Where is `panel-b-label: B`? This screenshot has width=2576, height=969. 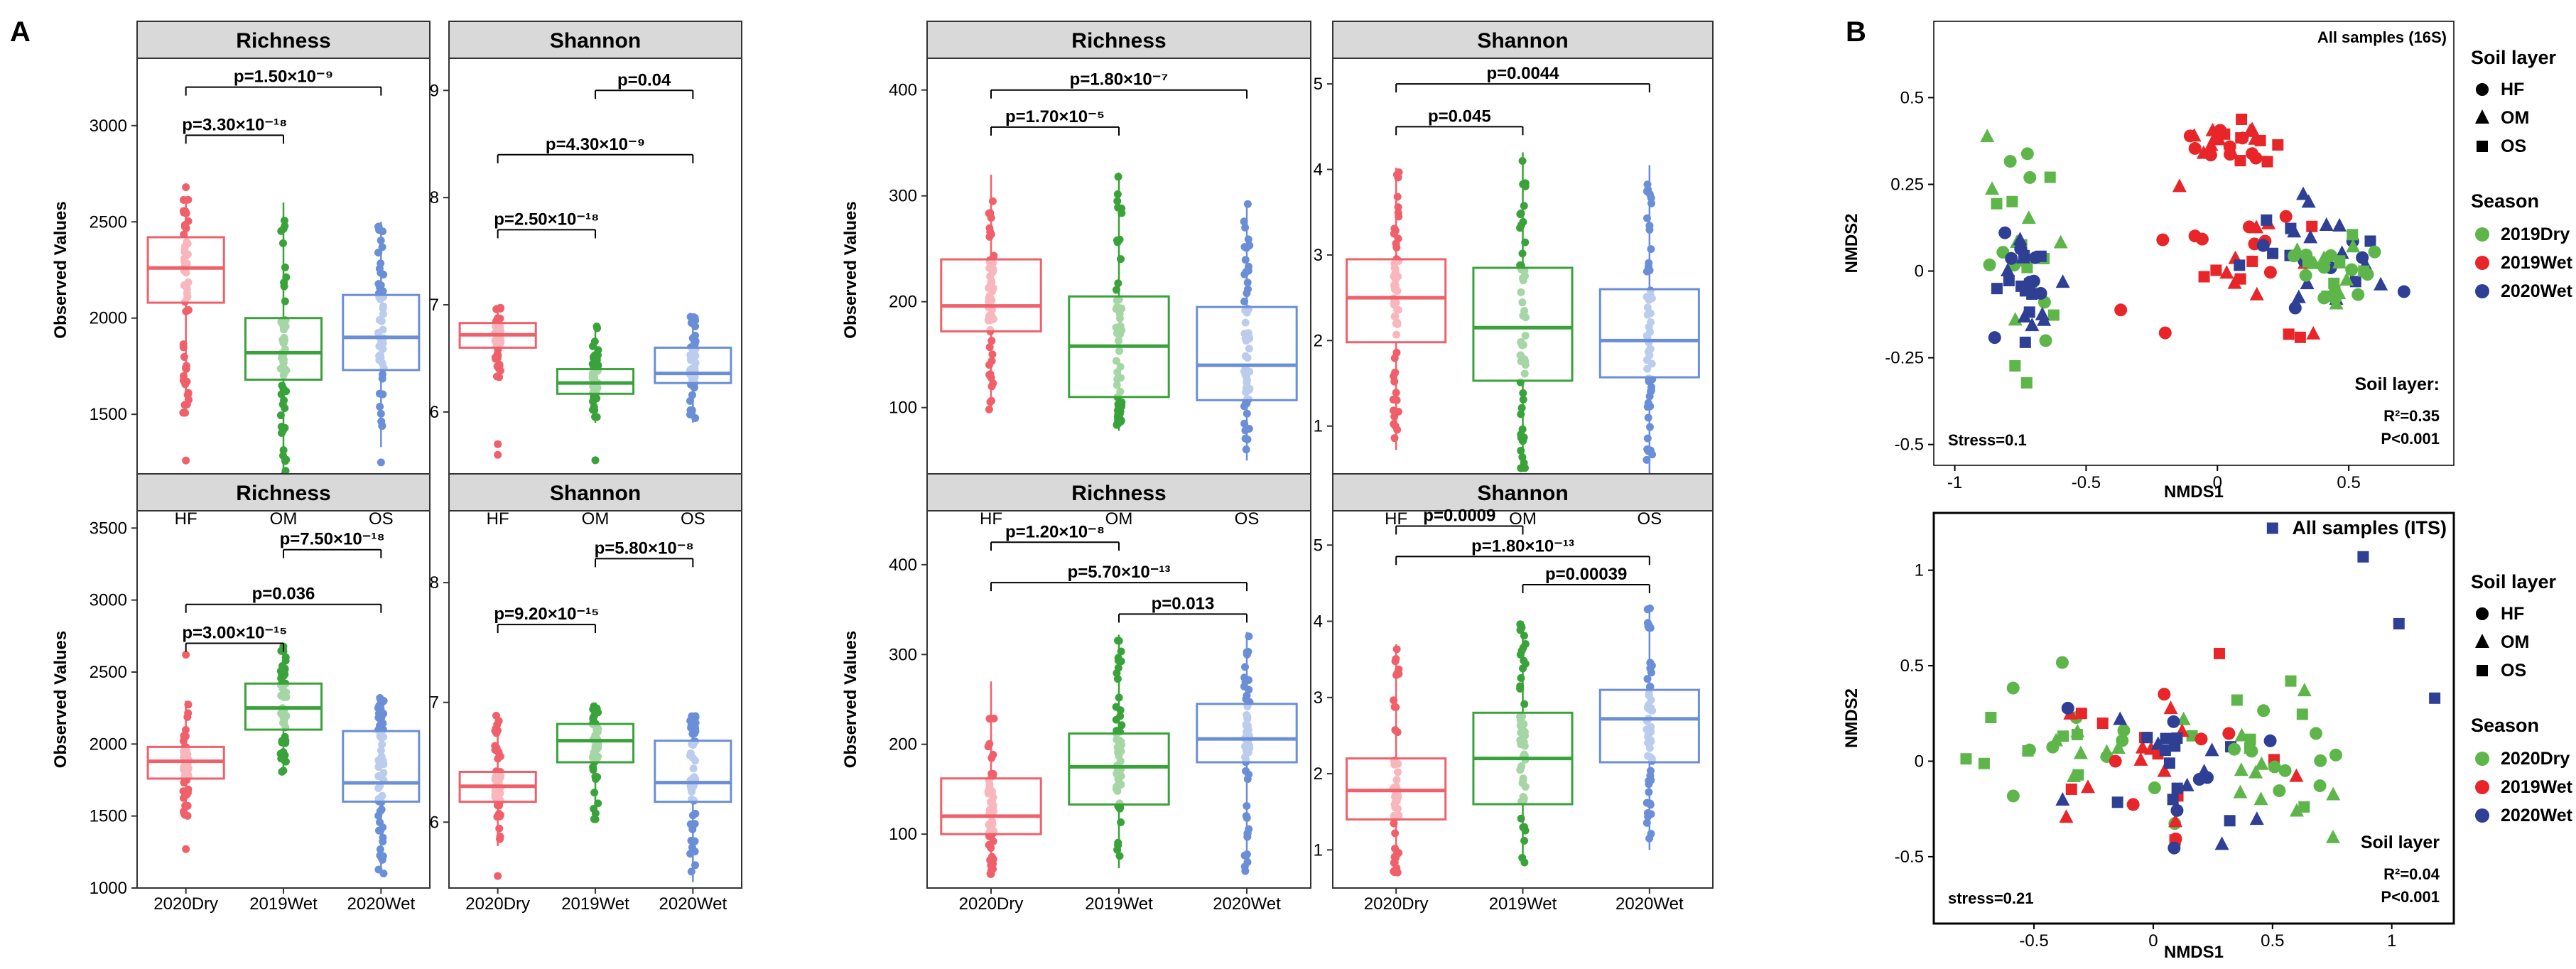
panel-b-label: B is located at coordinates (1856, 32).